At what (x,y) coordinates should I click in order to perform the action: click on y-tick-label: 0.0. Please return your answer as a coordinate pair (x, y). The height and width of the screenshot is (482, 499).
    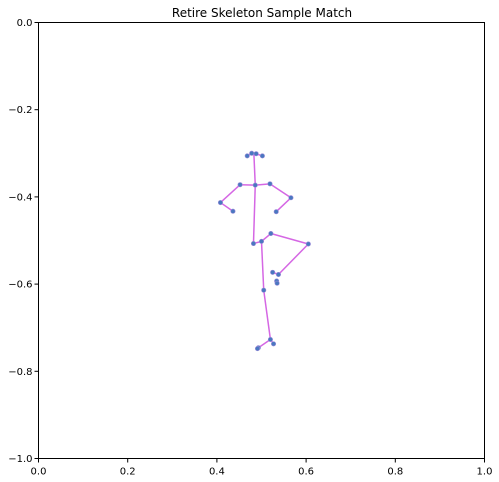
    Looking at the image, I should click on (25, 23).